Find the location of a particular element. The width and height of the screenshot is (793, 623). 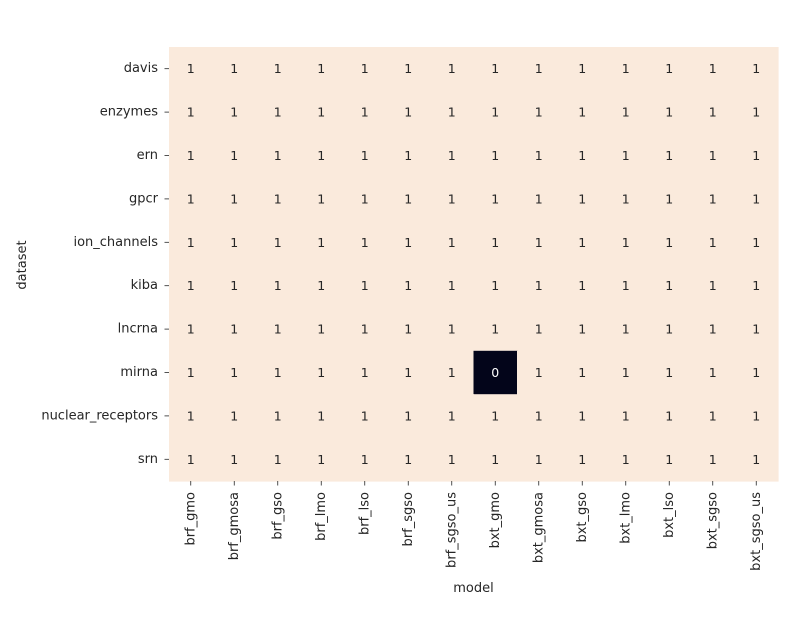

x-tick-label: bxt_lmo is located at coordinates (625, 518).